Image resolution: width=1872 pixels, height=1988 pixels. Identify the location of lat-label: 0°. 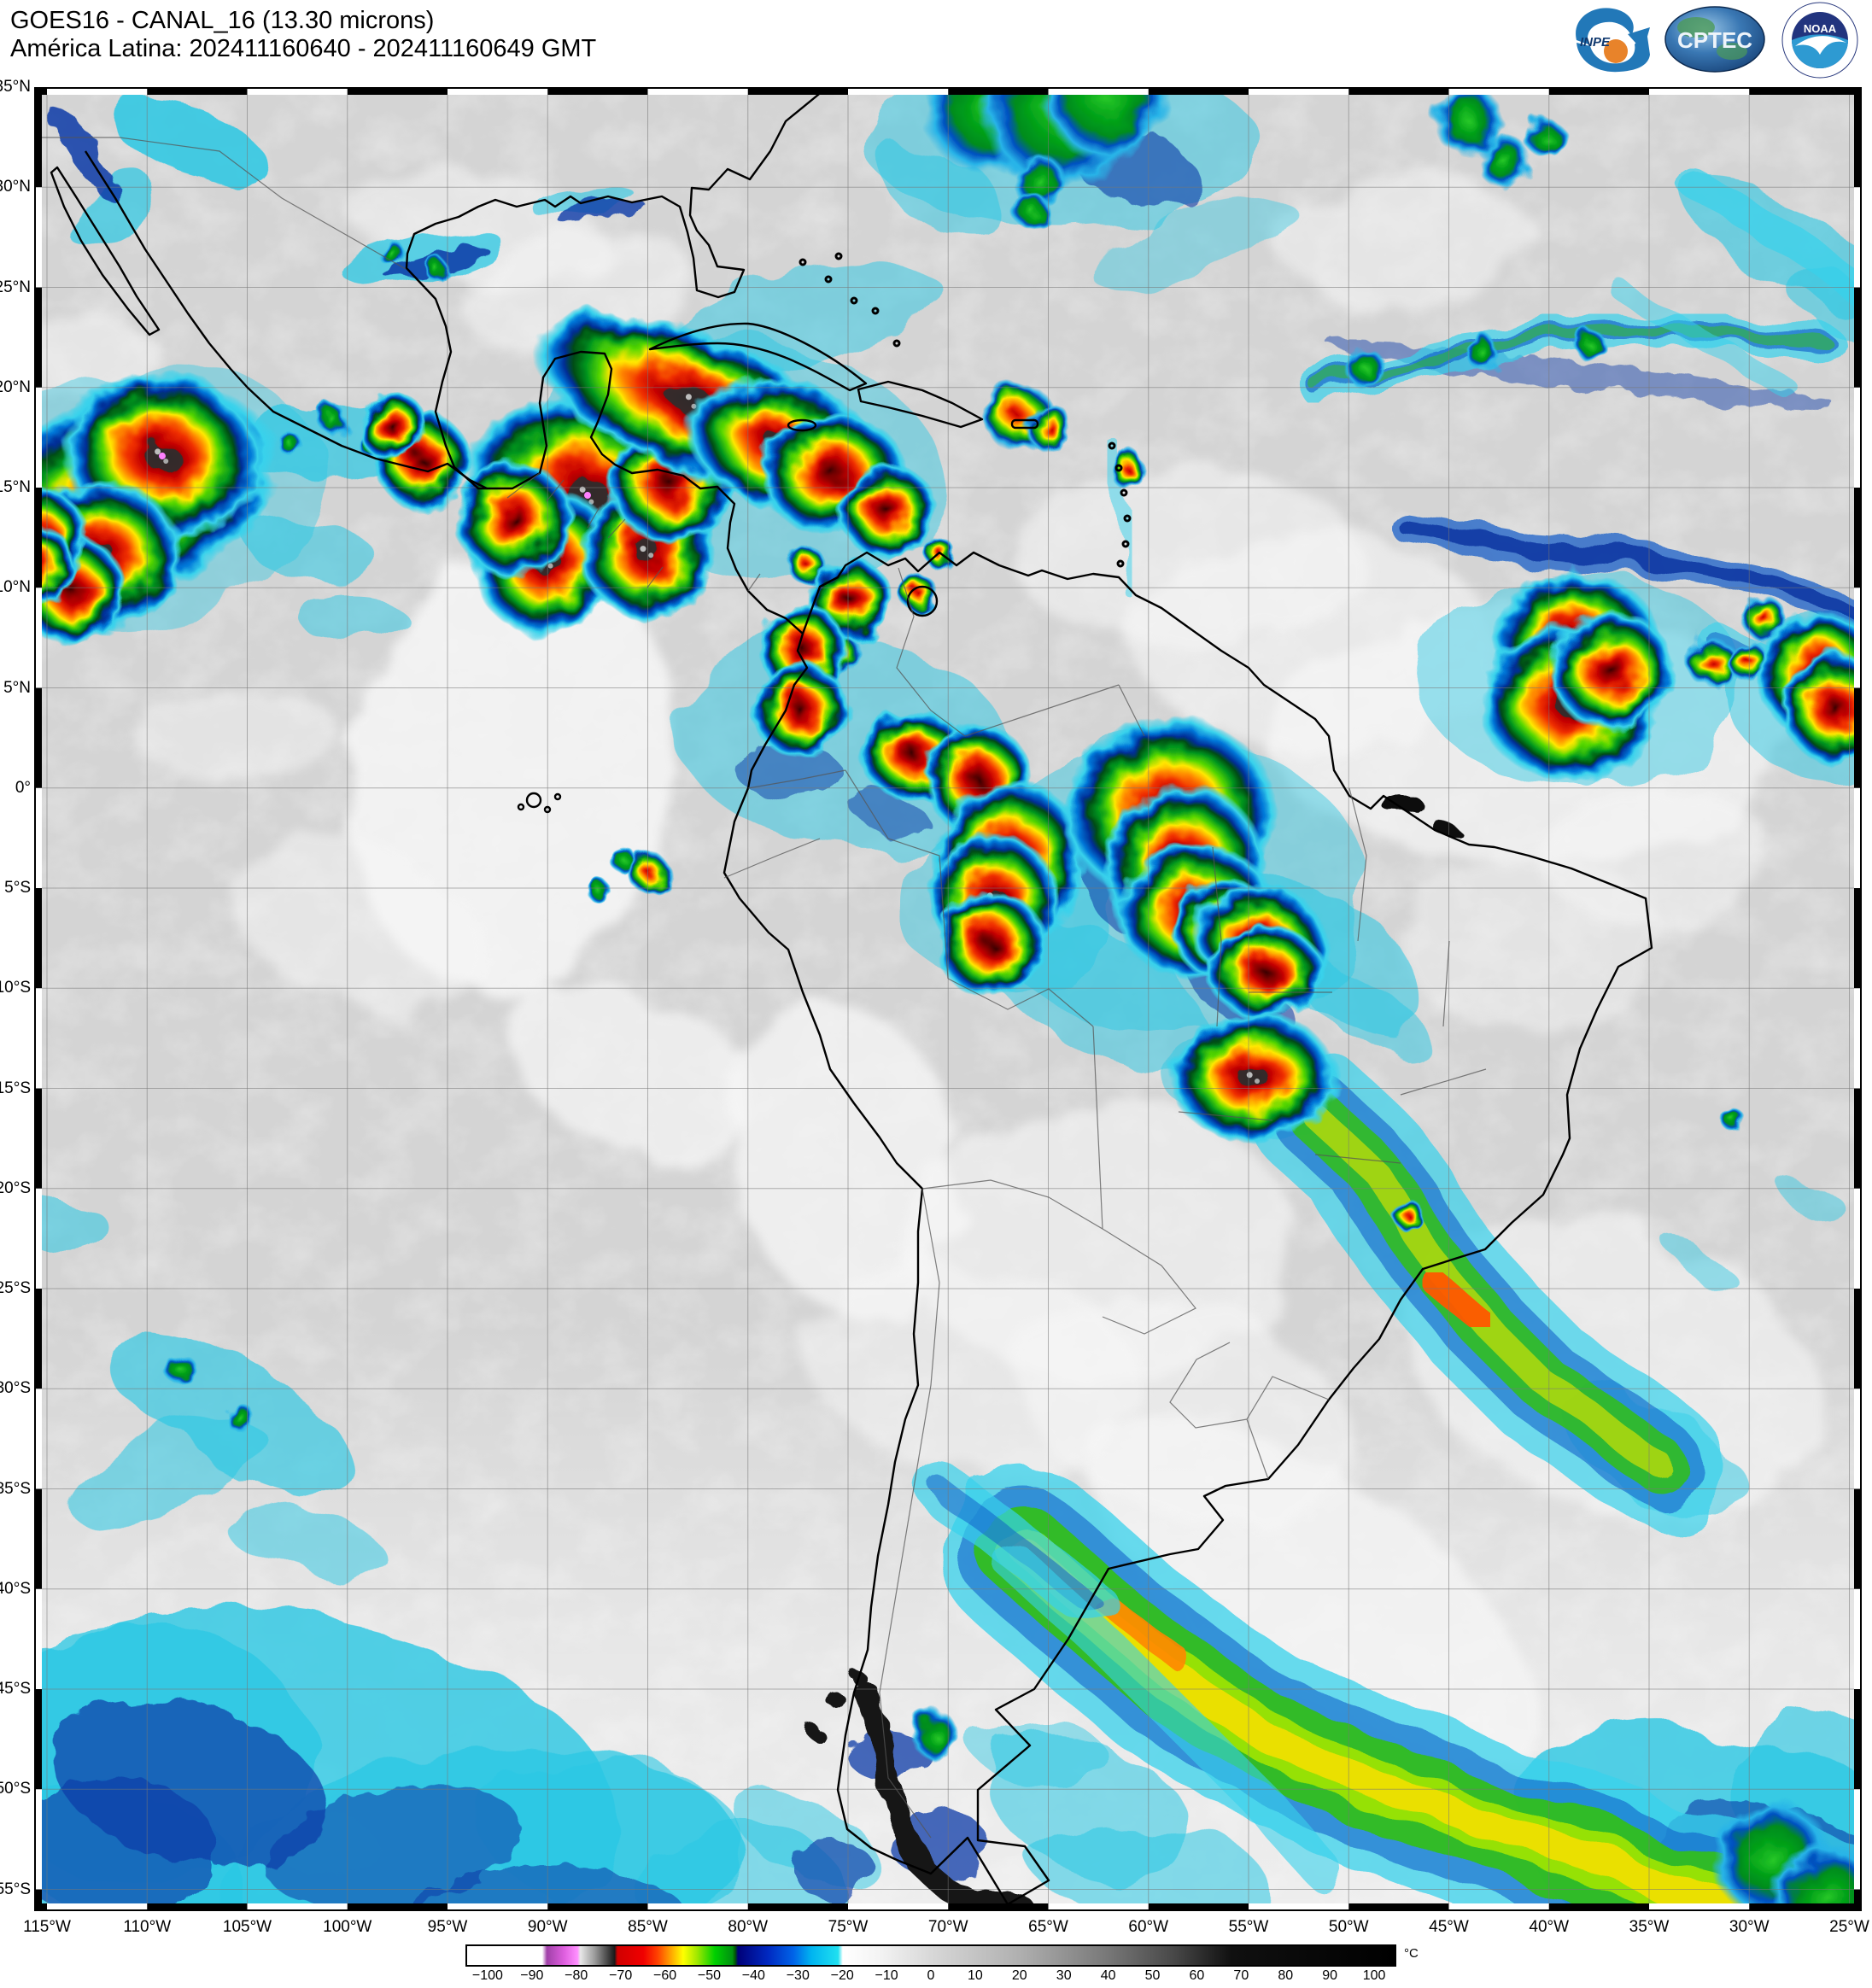
(23, 787).